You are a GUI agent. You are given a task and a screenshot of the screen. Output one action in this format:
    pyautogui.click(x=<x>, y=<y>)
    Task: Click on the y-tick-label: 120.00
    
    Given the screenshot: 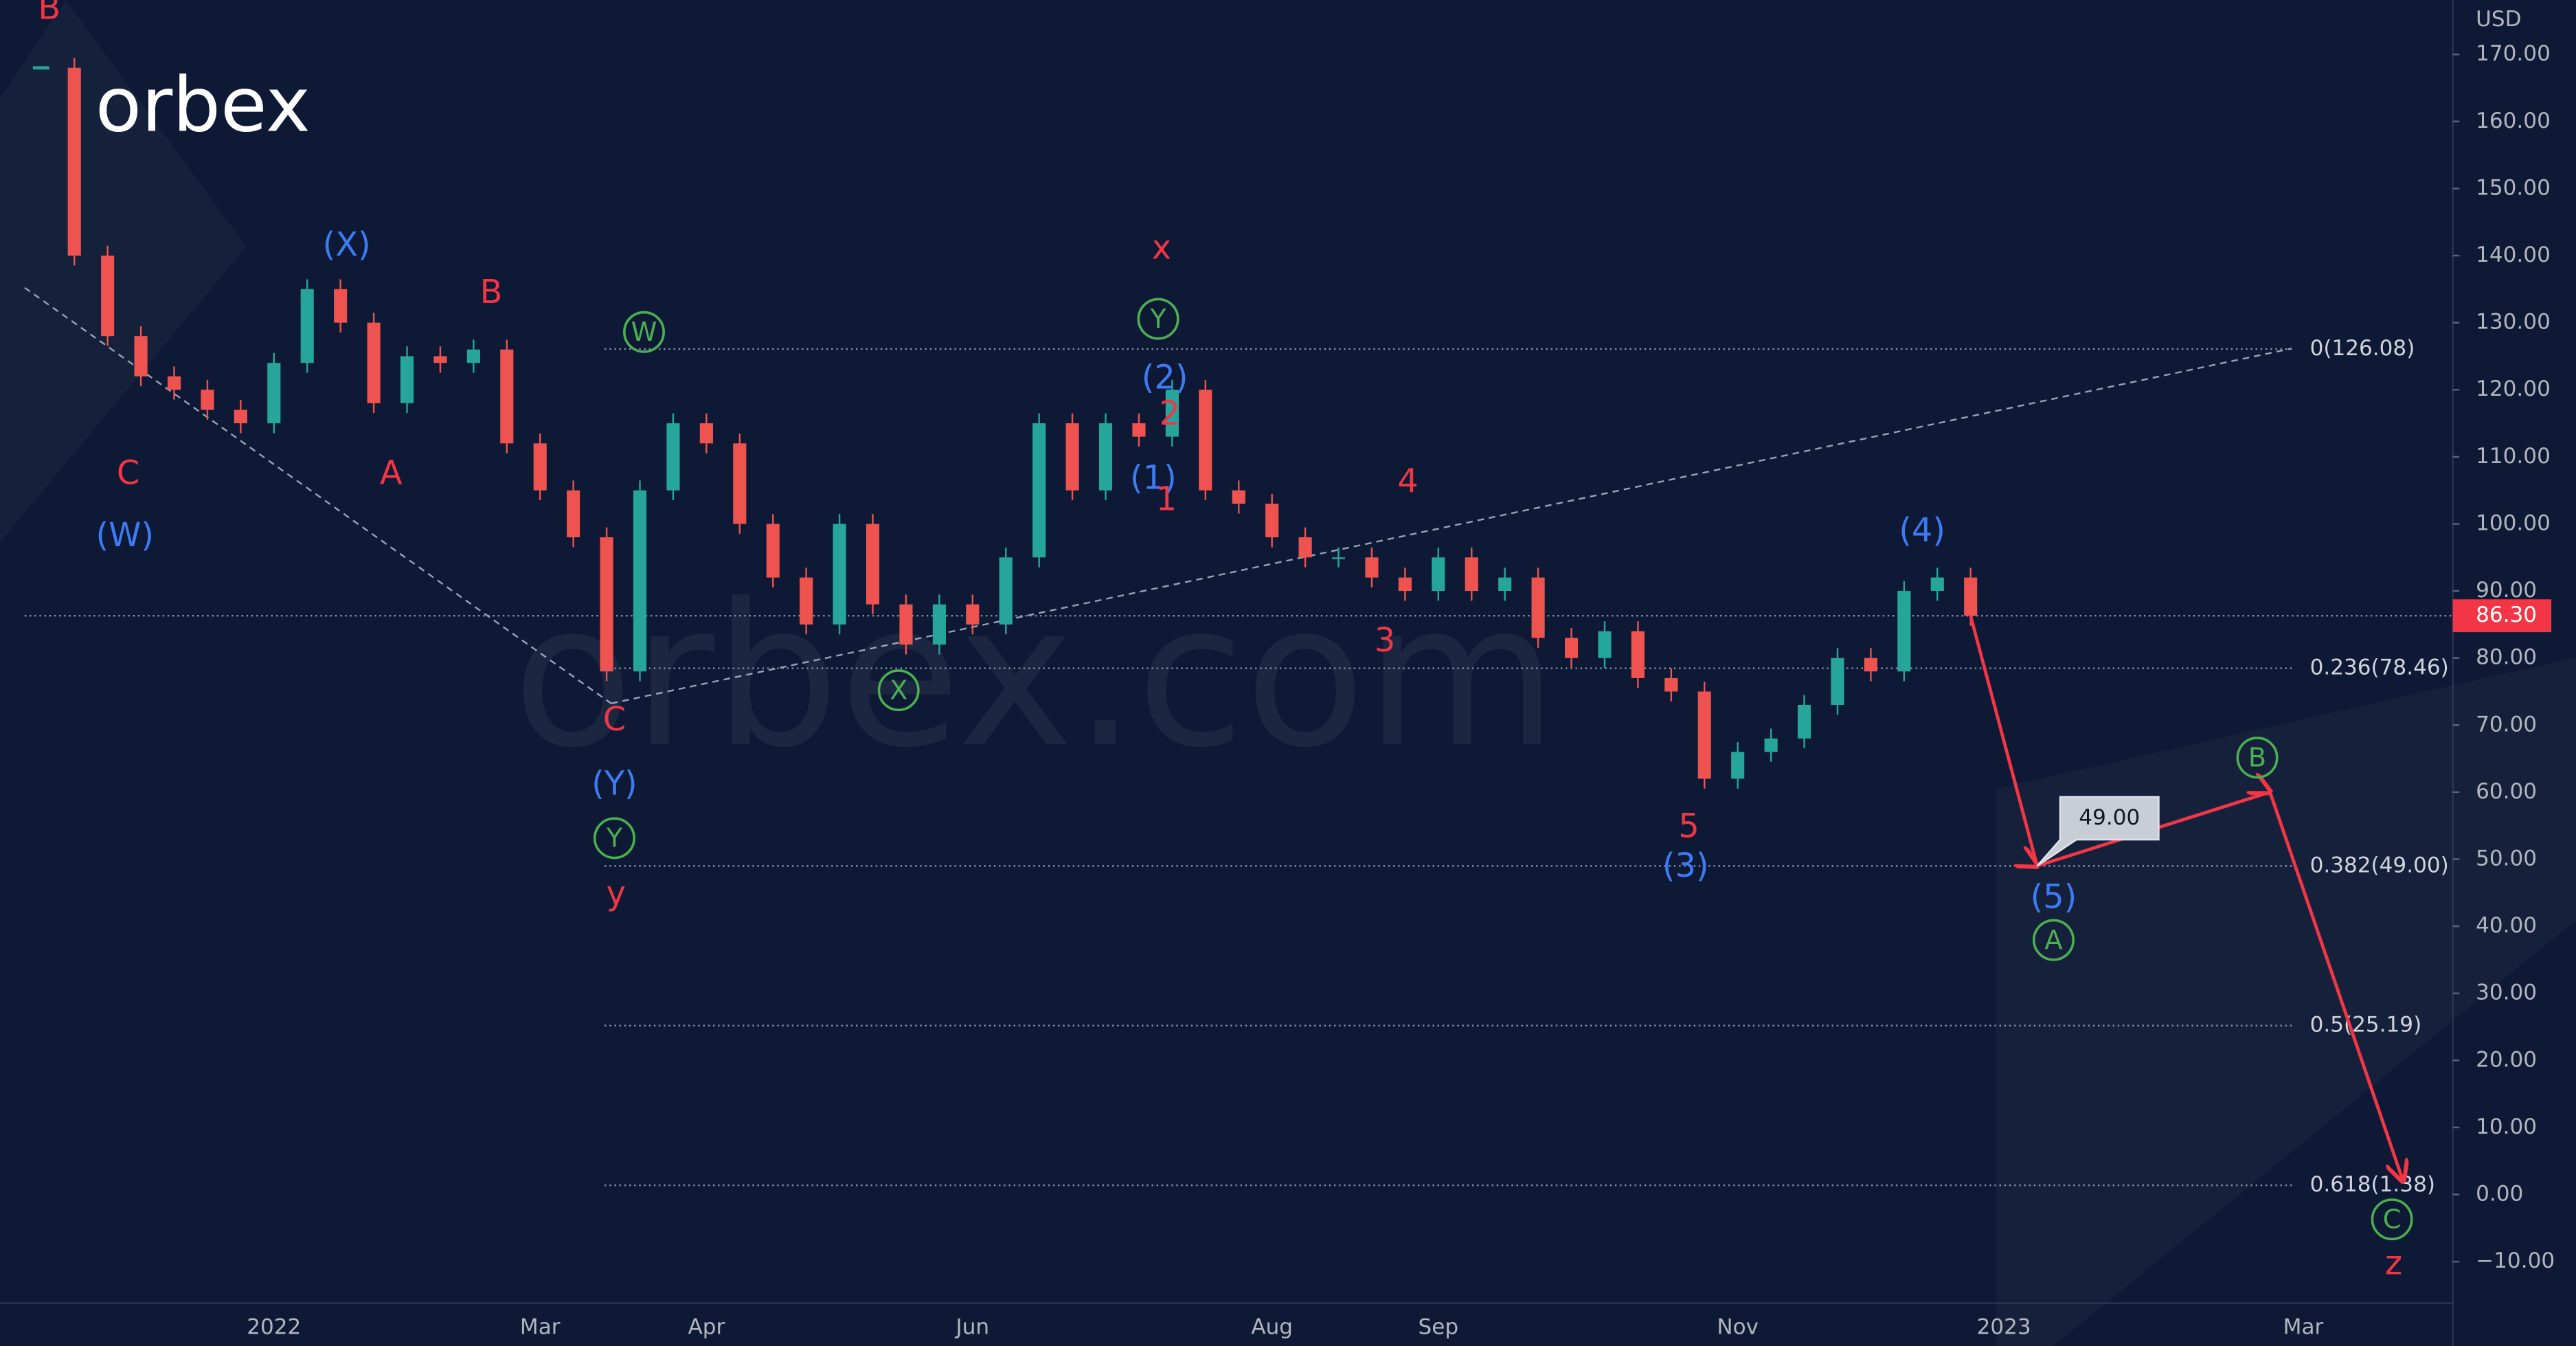 What is the action you would take?
    pyautogui.click(x=2513, y=389)
    